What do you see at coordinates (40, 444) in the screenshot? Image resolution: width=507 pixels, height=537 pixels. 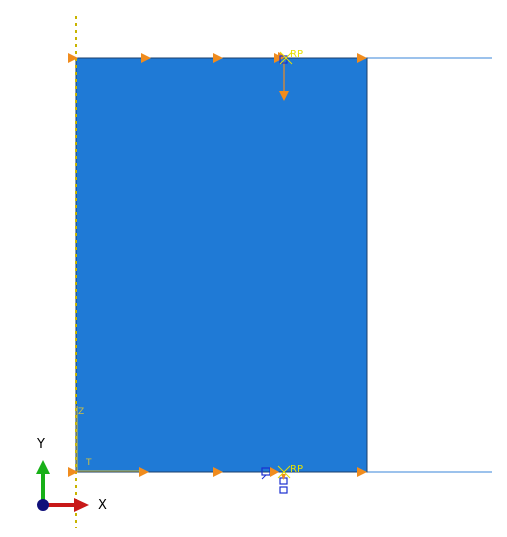 I see `triad-y-label: Y` at bounding box center [40, 444].